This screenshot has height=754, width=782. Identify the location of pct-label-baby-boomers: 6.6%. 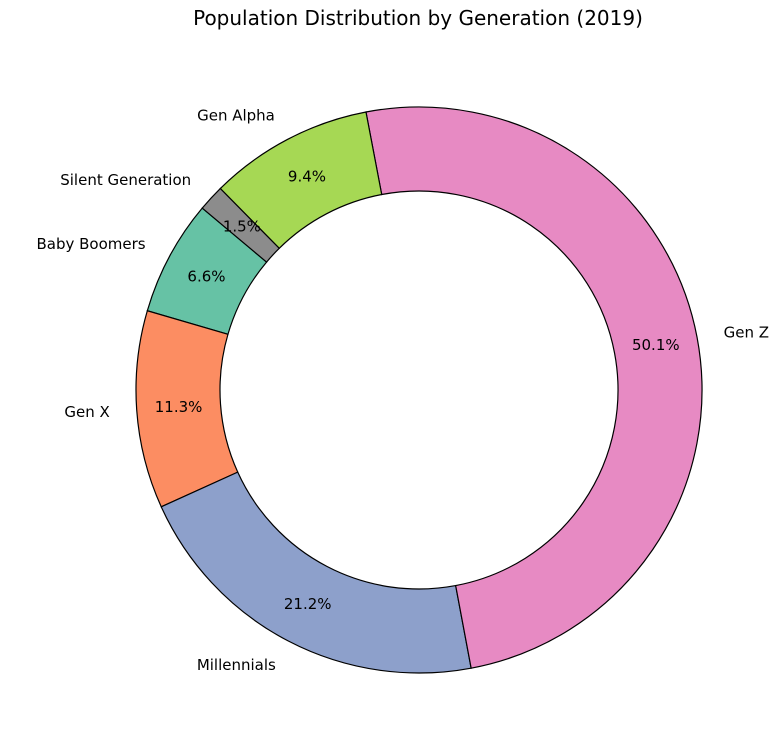
(206, 276).